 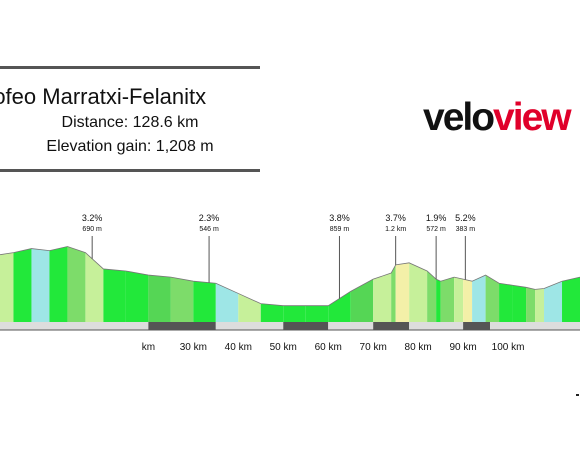 What do you see at coordinates (130, 170) in the screenshot?
I see `header-bottom-rule` at bounding box center [130, 170].